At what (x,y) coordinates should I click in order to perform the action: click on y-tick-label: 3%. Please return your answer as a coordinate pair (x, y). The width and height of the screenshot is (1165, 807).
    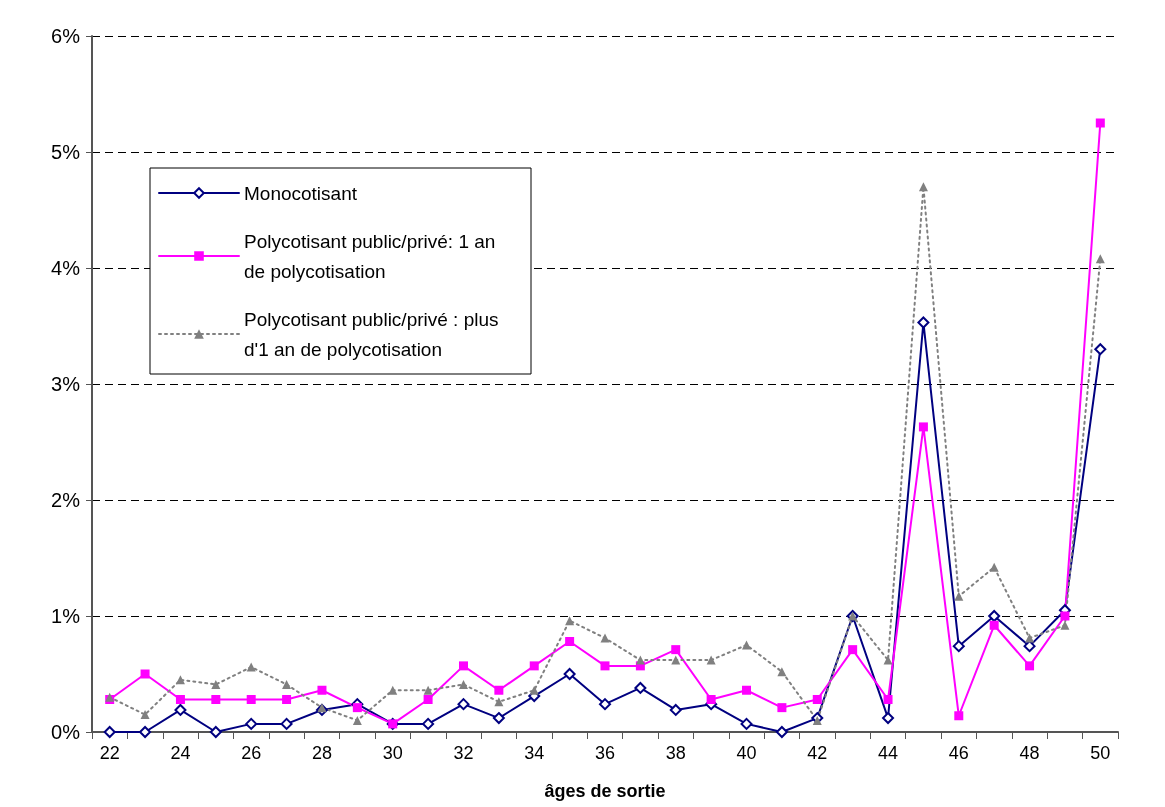
    Looking at the image, I should click on (66, 384).